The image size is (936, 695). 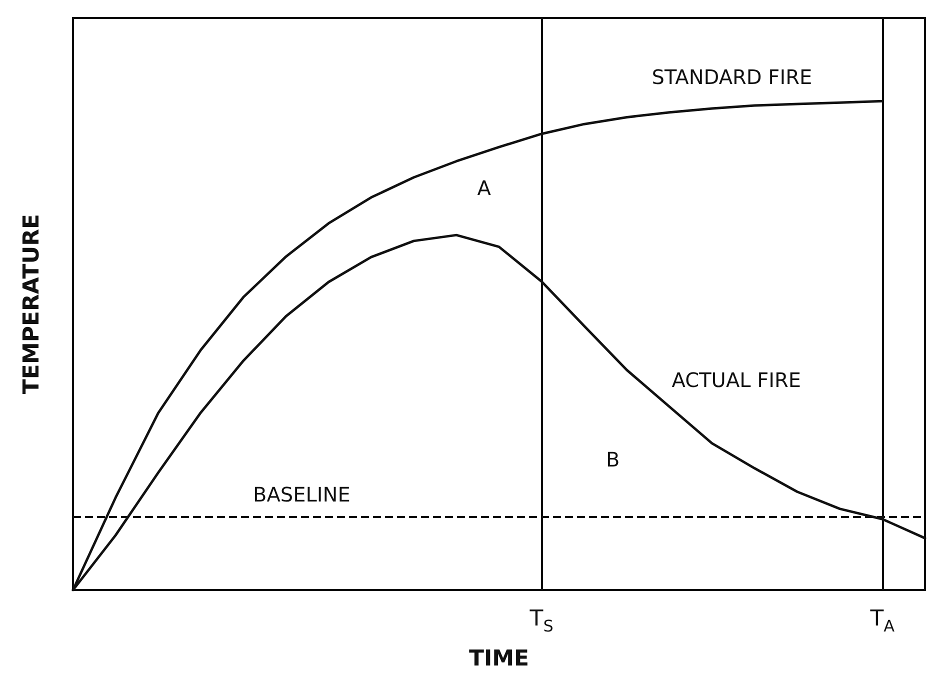 What do you see at coordinates (32, 304) in the screenshot?
I see `y-axis-title: TEMPERATURE` at bounding box center [32, 304].